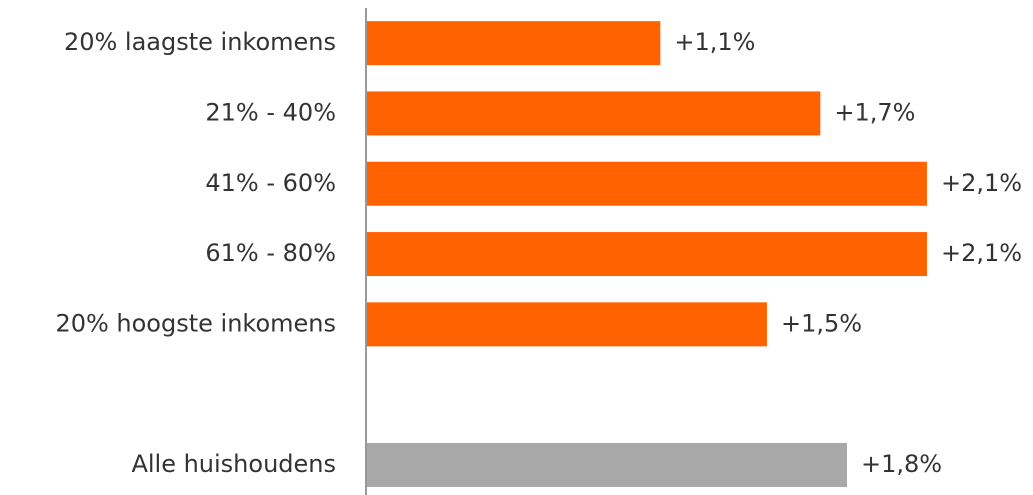  Describe the element at coordinates (821, 323) in the screenshot. I see `value-label: +1,5%` at that location.